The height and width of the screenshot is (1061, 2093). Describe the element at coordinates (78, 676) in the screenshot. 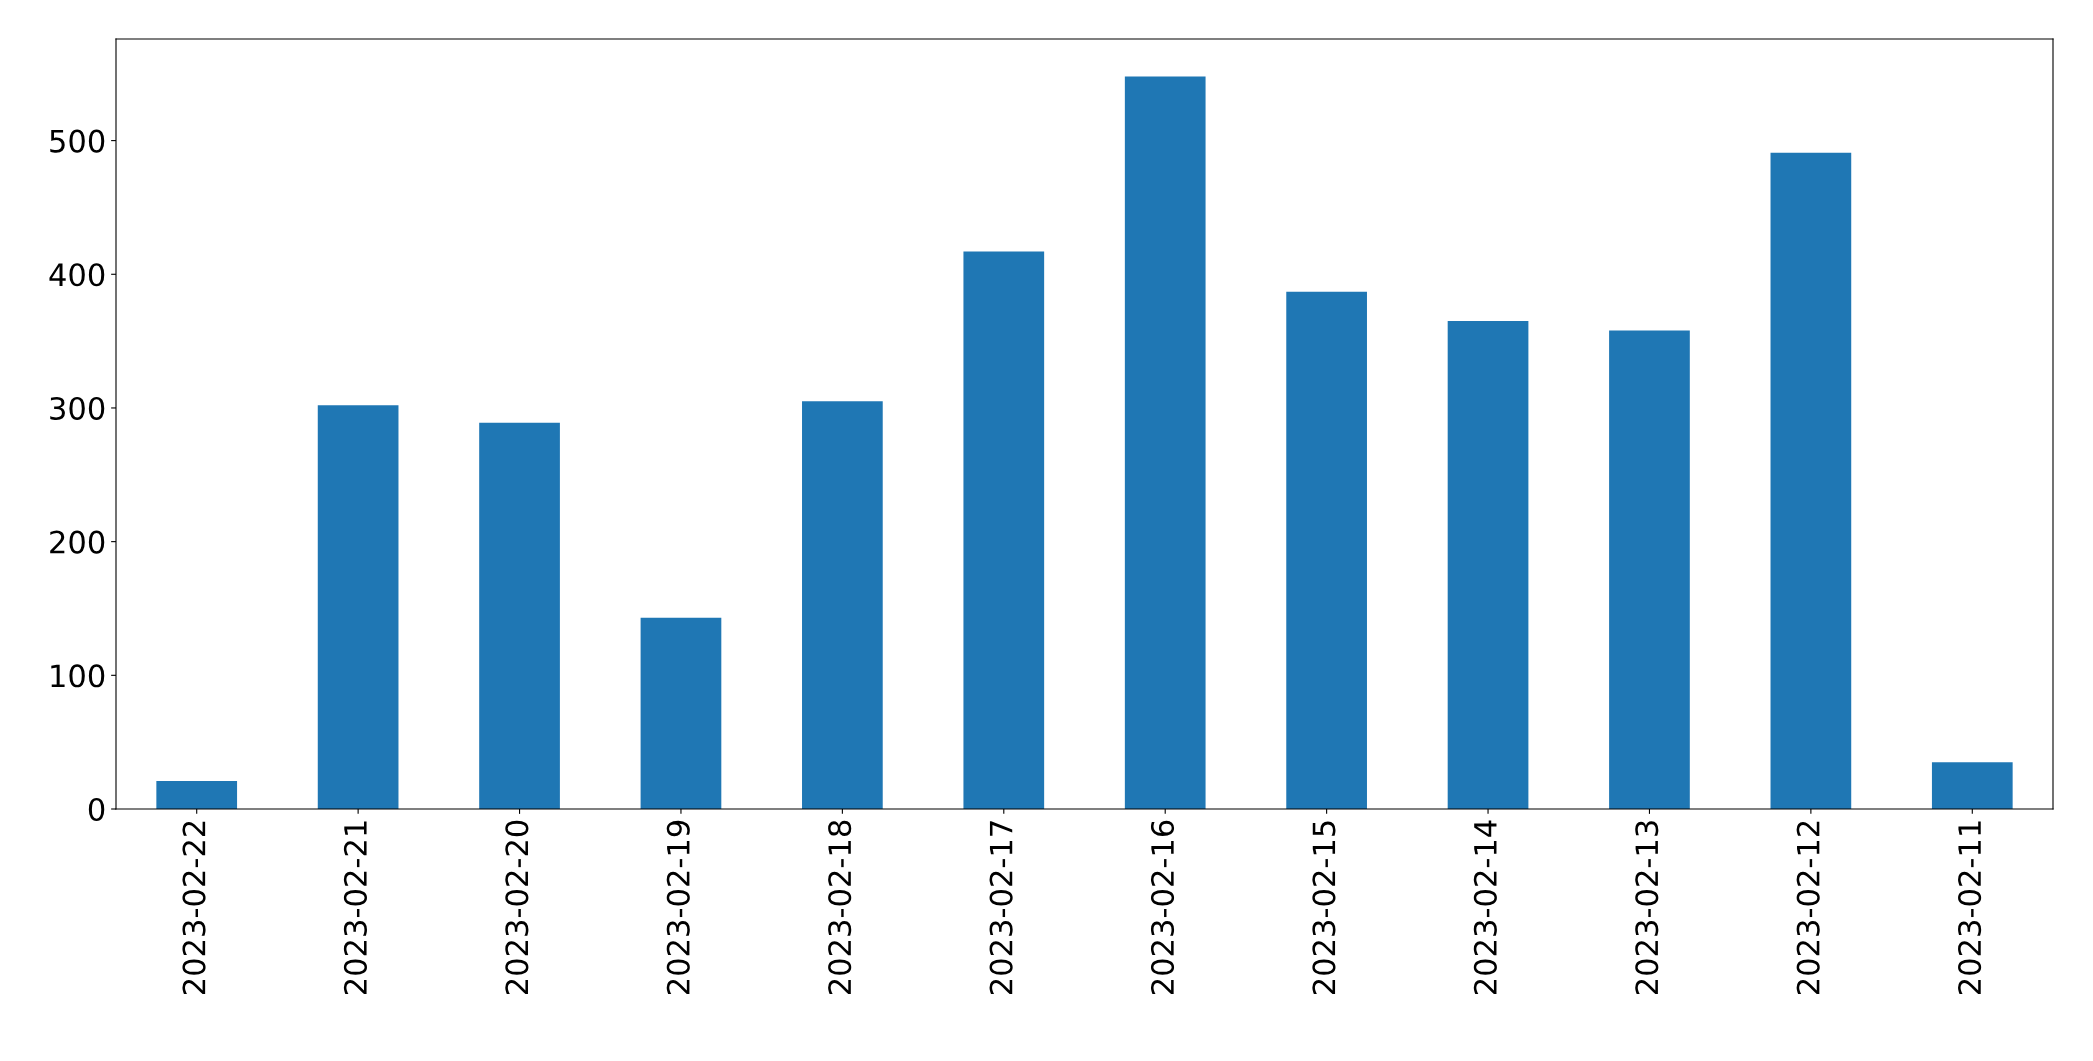

I see `y-tick-label: 100` at that location.